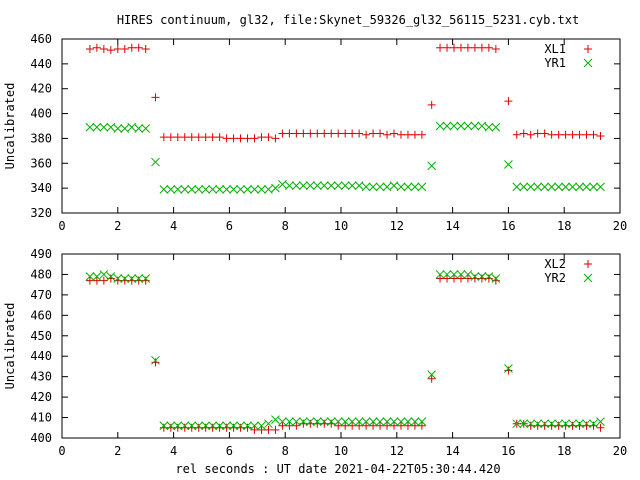 This screenshot has width=640, height=480. What do you see at coordinates (341, 451) in the screenshot?
I see `x-tick-label: 10` at bounding box center [341, 451].